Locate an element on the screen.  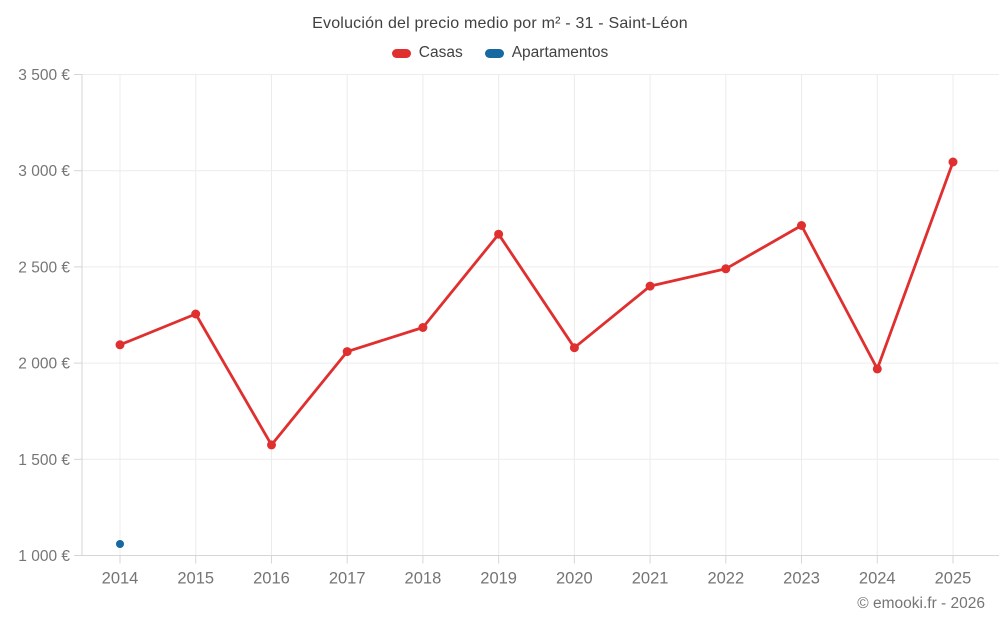
x-tick-label: 2014 is located at coordinates (120, 579).